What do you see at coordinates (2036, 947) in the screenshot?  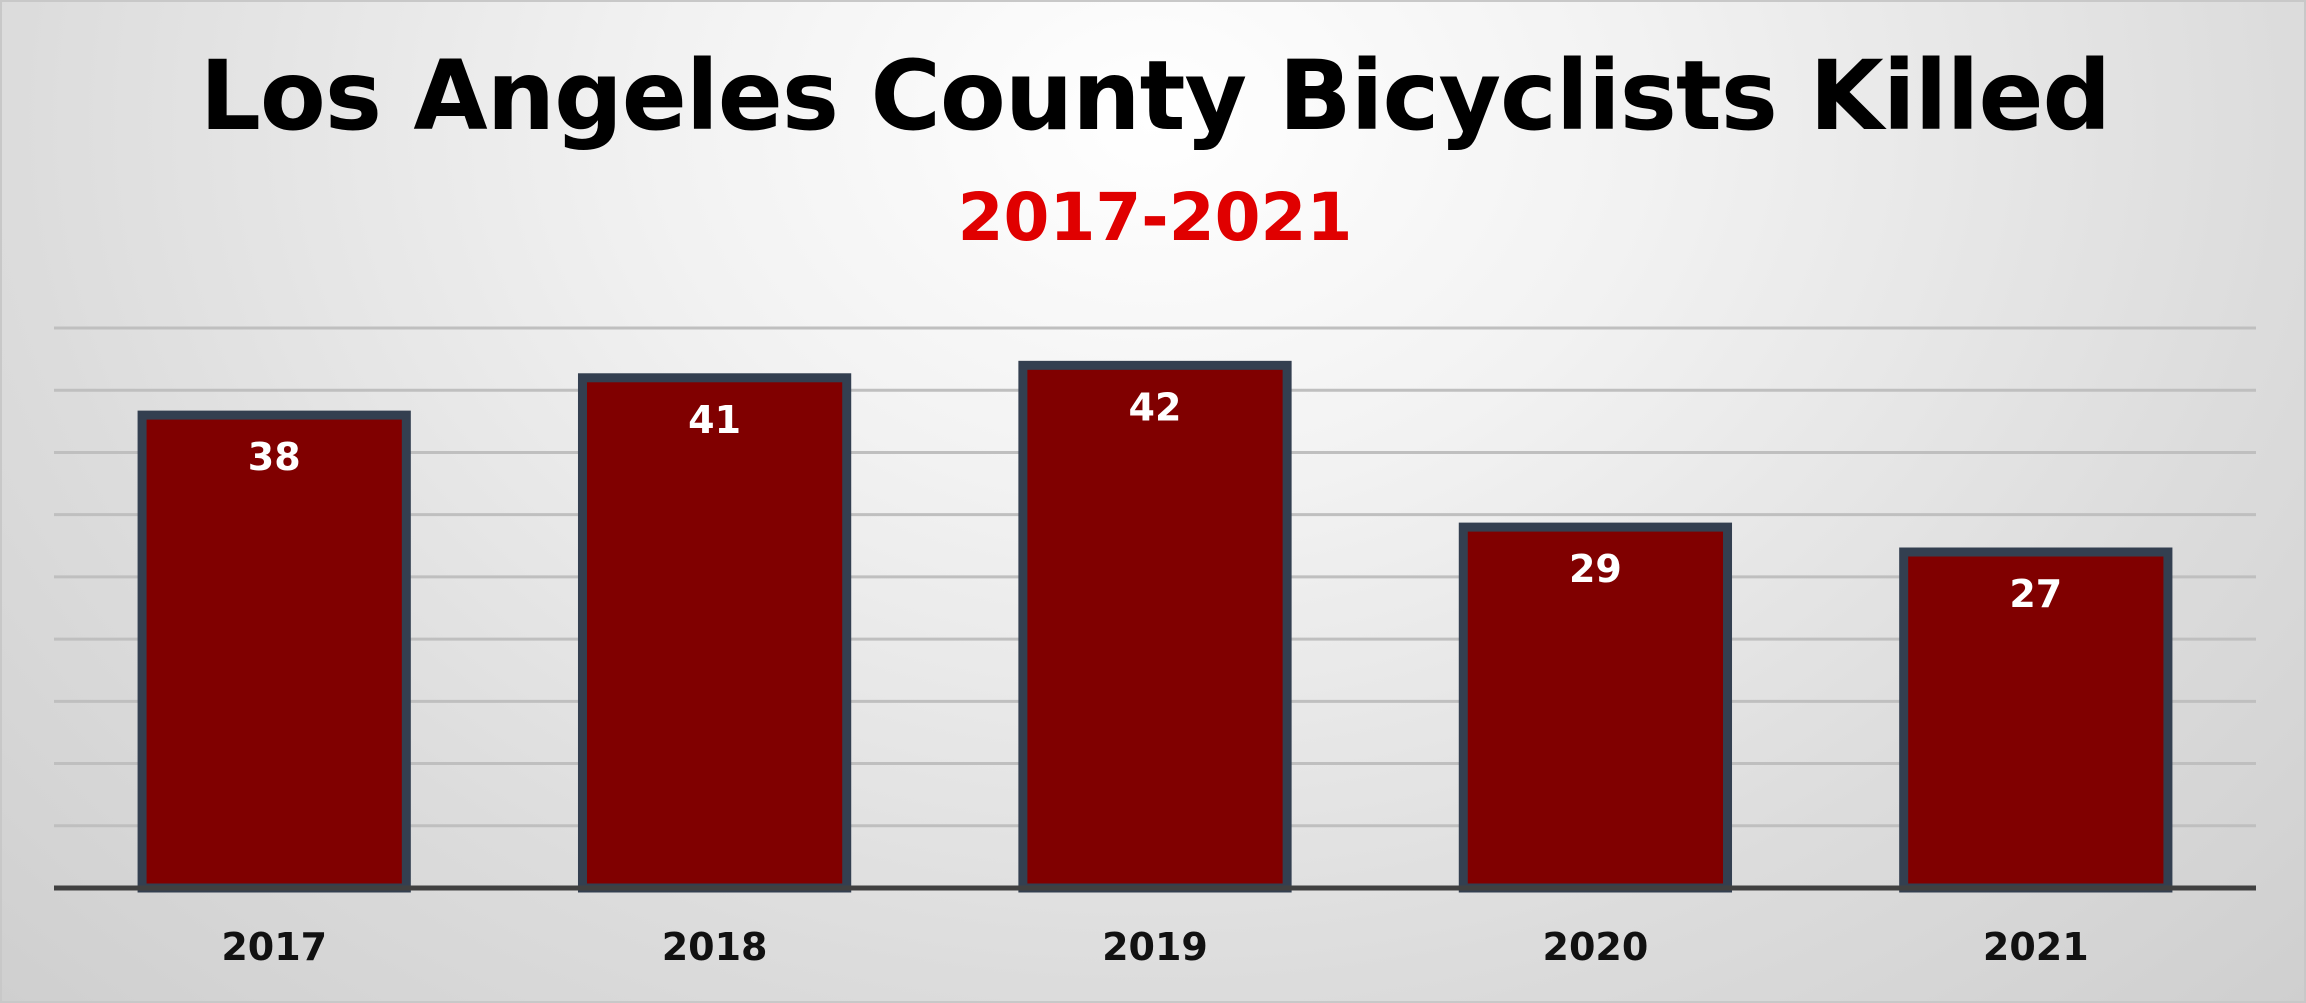 I see `x-tick-label-2021: 2021` at bounding box center [2036, 947].